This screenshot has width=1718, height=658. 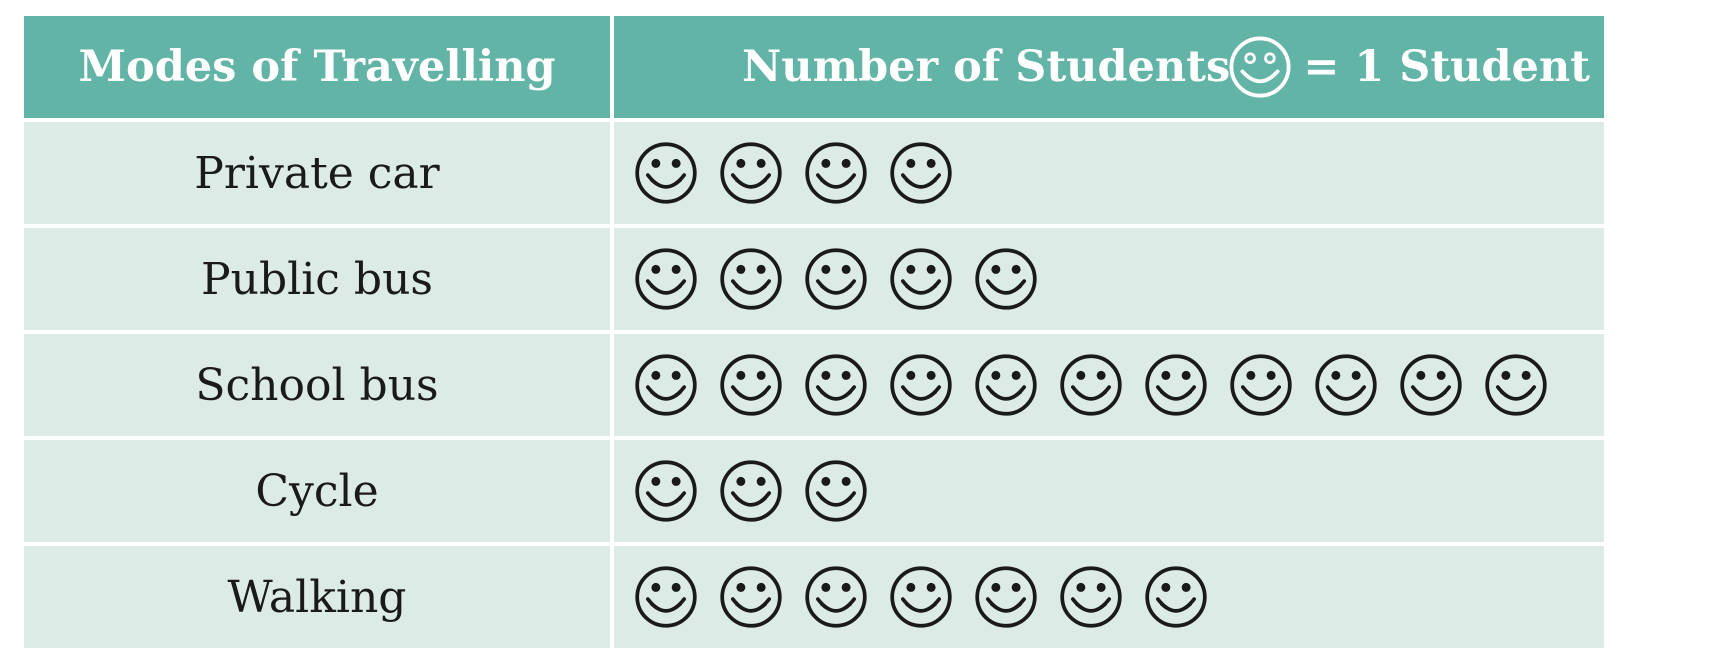 I want to click on row-label-cell: Private car, so click(x=317, y=173).